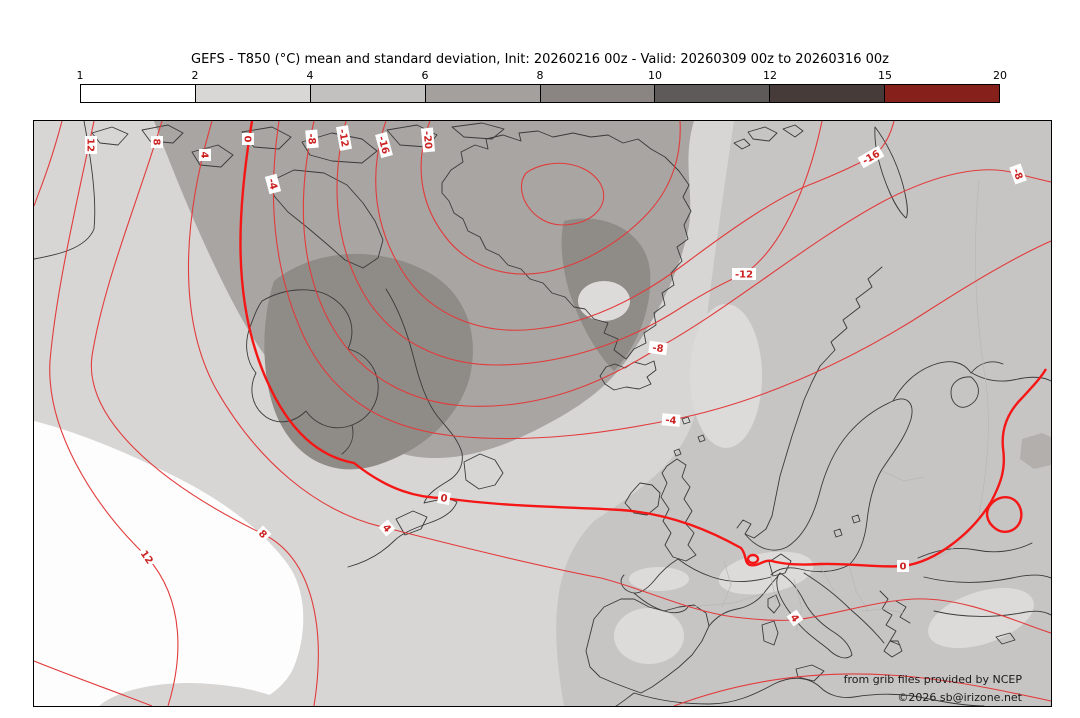  Describe the element at coordinates (483, 471) in the screenshot. I see `coast-newfoundland` at that location.